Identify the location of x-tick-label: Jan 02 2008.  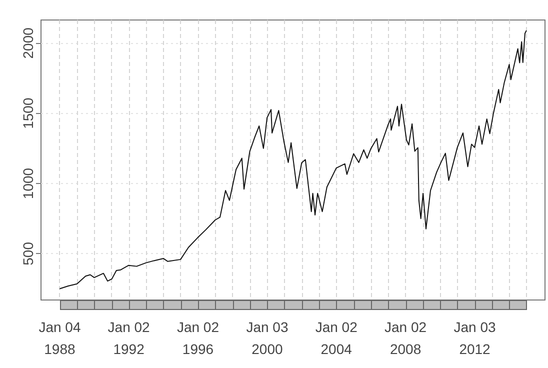
(405, 338).